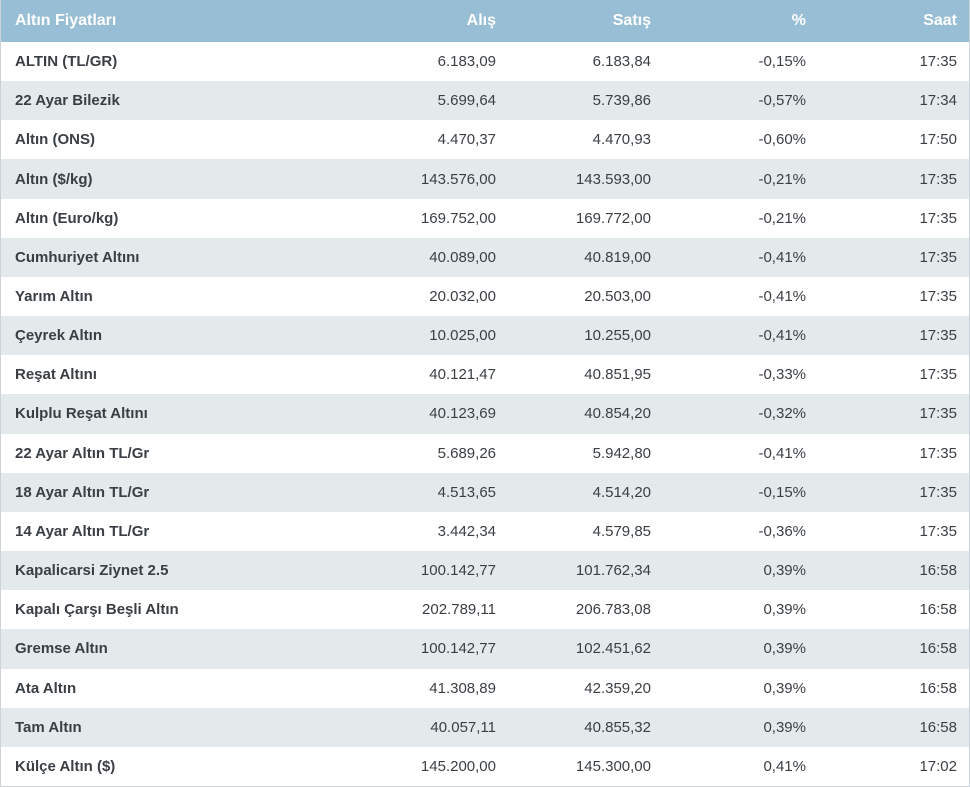 This screenshot has width=970, height=787. I want to click on sell-price: 40.855,32, so click(617, 727).